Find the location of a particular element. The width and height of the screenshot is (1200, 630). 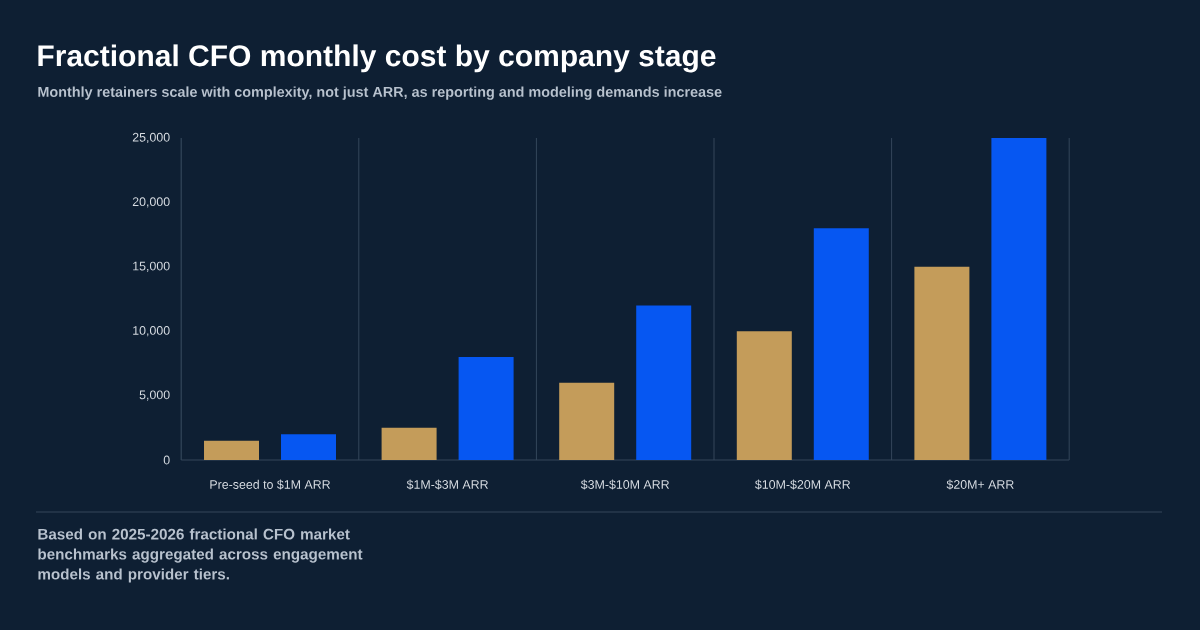

y-tick-label: 10,000 is located at coordinates (151, 331).